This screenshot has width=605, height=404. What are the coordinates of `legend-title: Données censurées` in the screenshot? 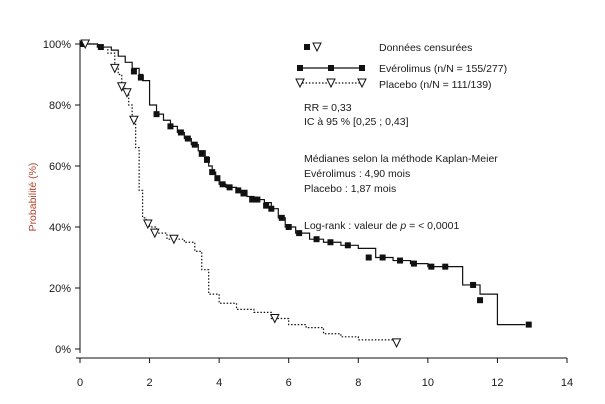 It's located at (425, 48).